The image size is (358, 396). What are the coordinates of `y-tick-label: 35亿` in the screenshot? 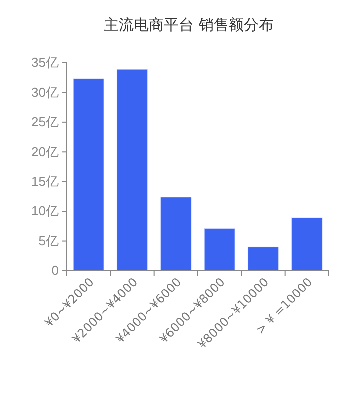 It's located at (45, 62).